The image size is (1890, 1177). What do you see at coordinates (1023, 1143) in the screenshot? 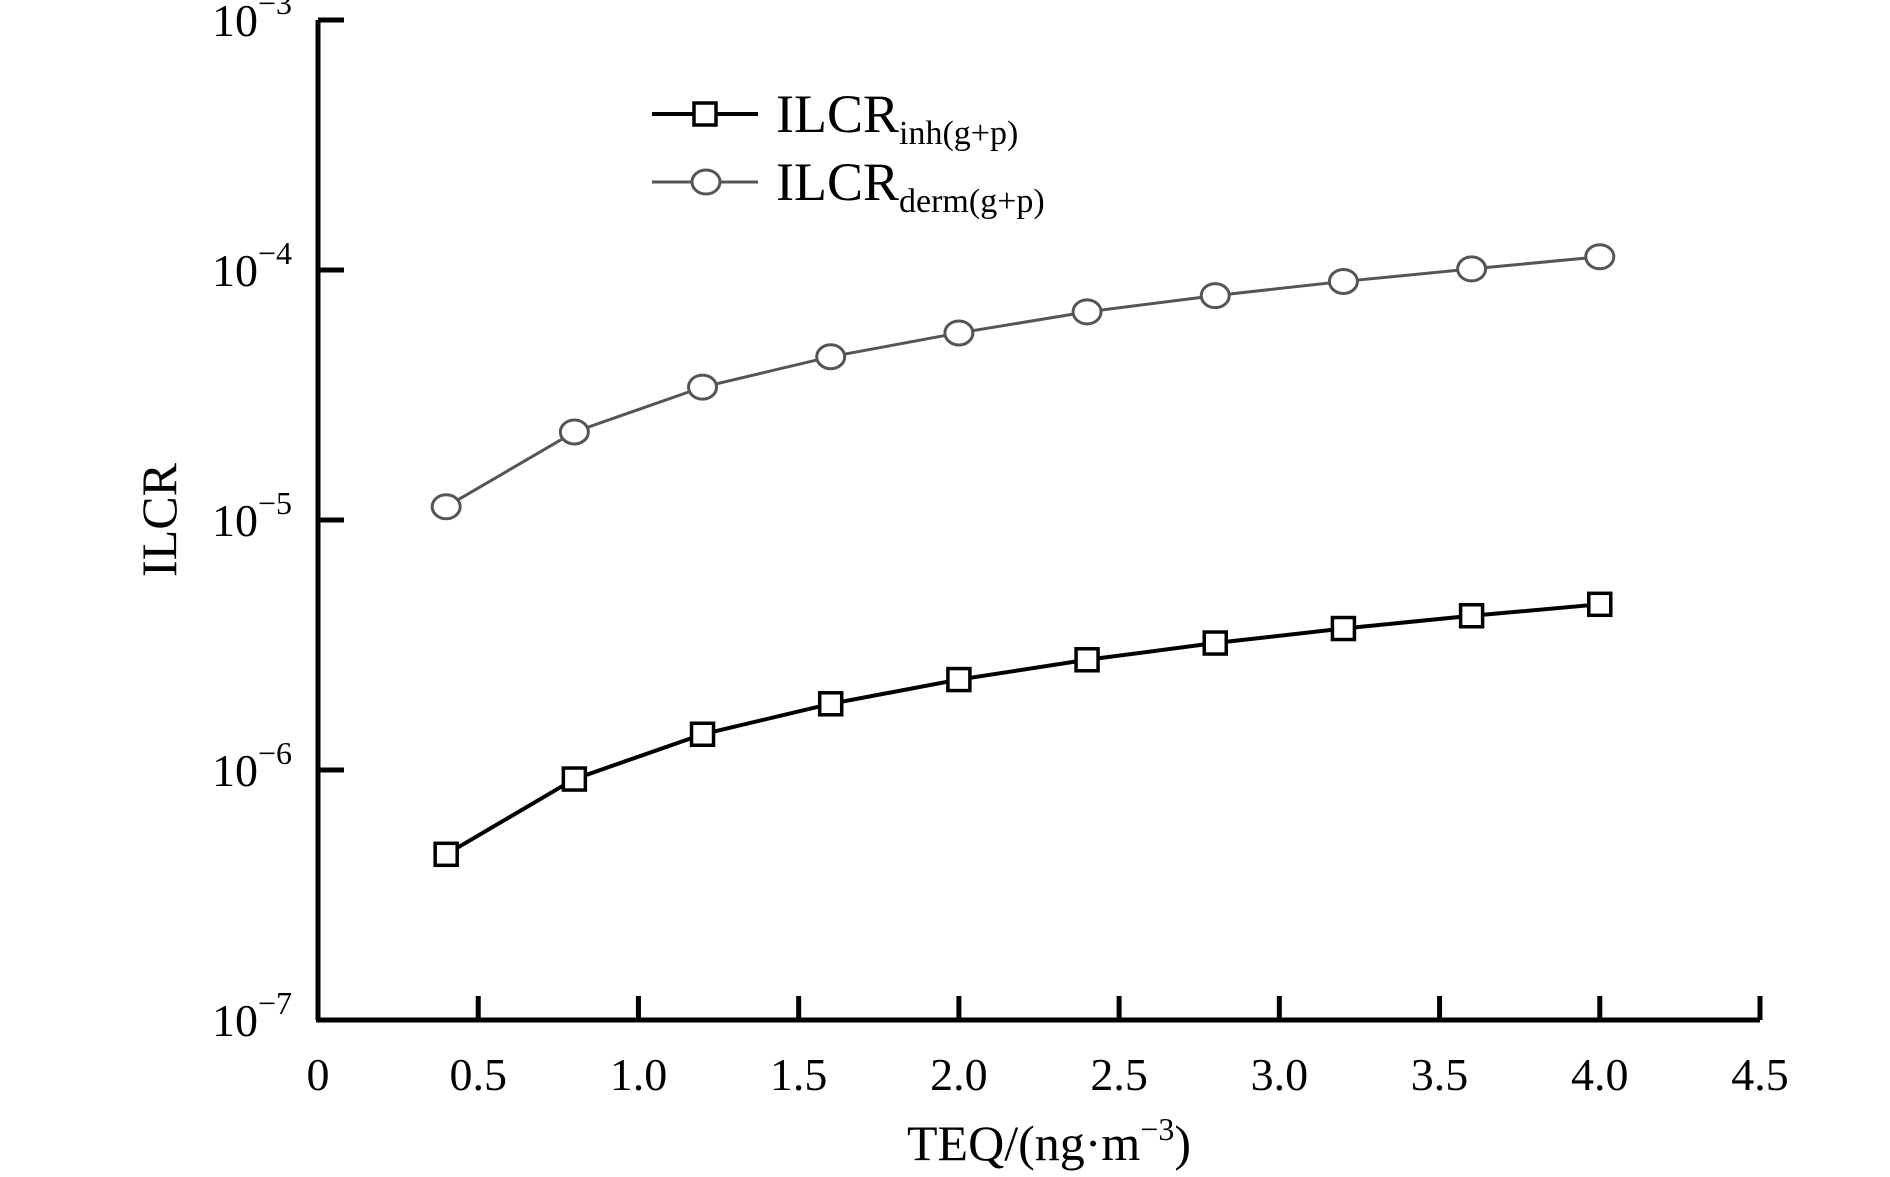
I see `x-axis-label-base: TEQ/(ng·m` at bounding box center [1023, 1143].